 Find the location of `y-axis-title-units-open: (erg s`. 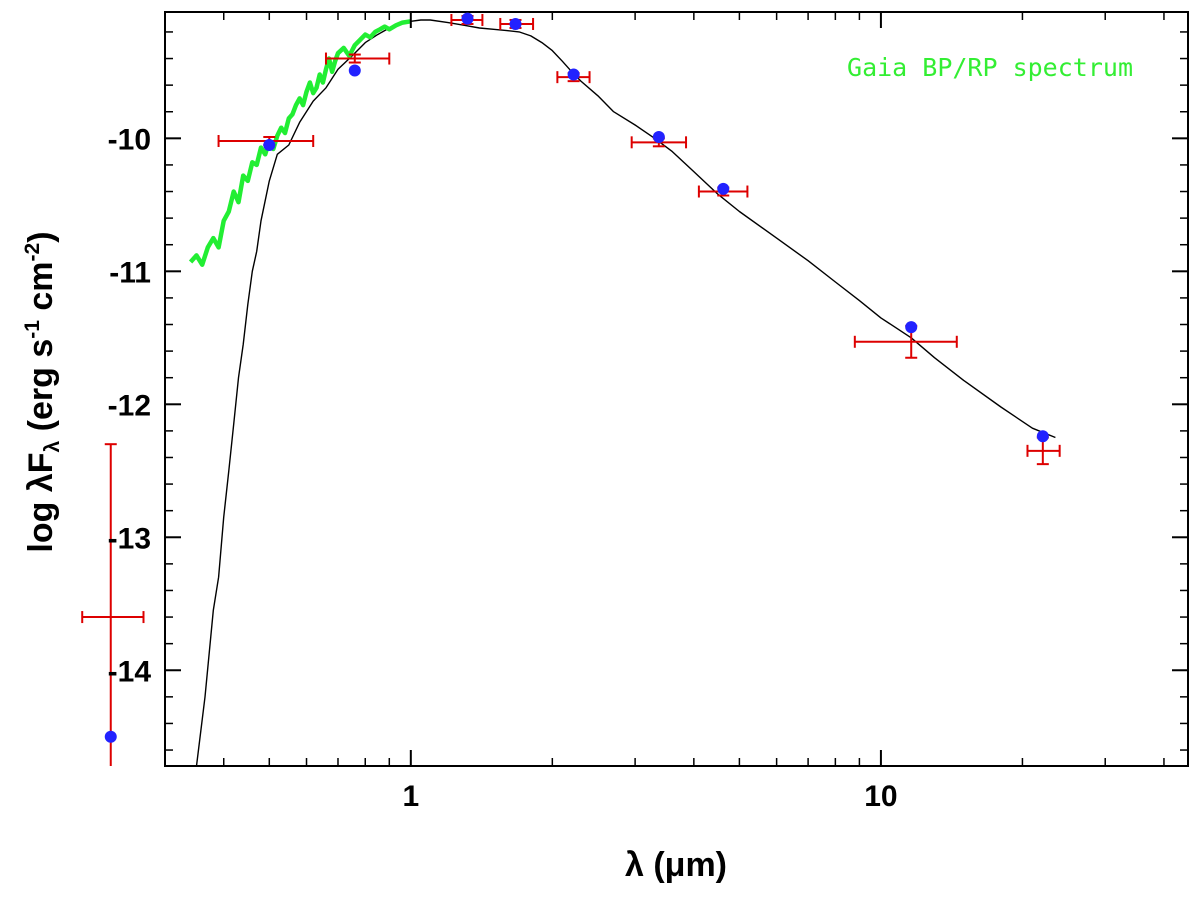

y-axis-title-units-open: (erg s is located at coordinates (41, 390).